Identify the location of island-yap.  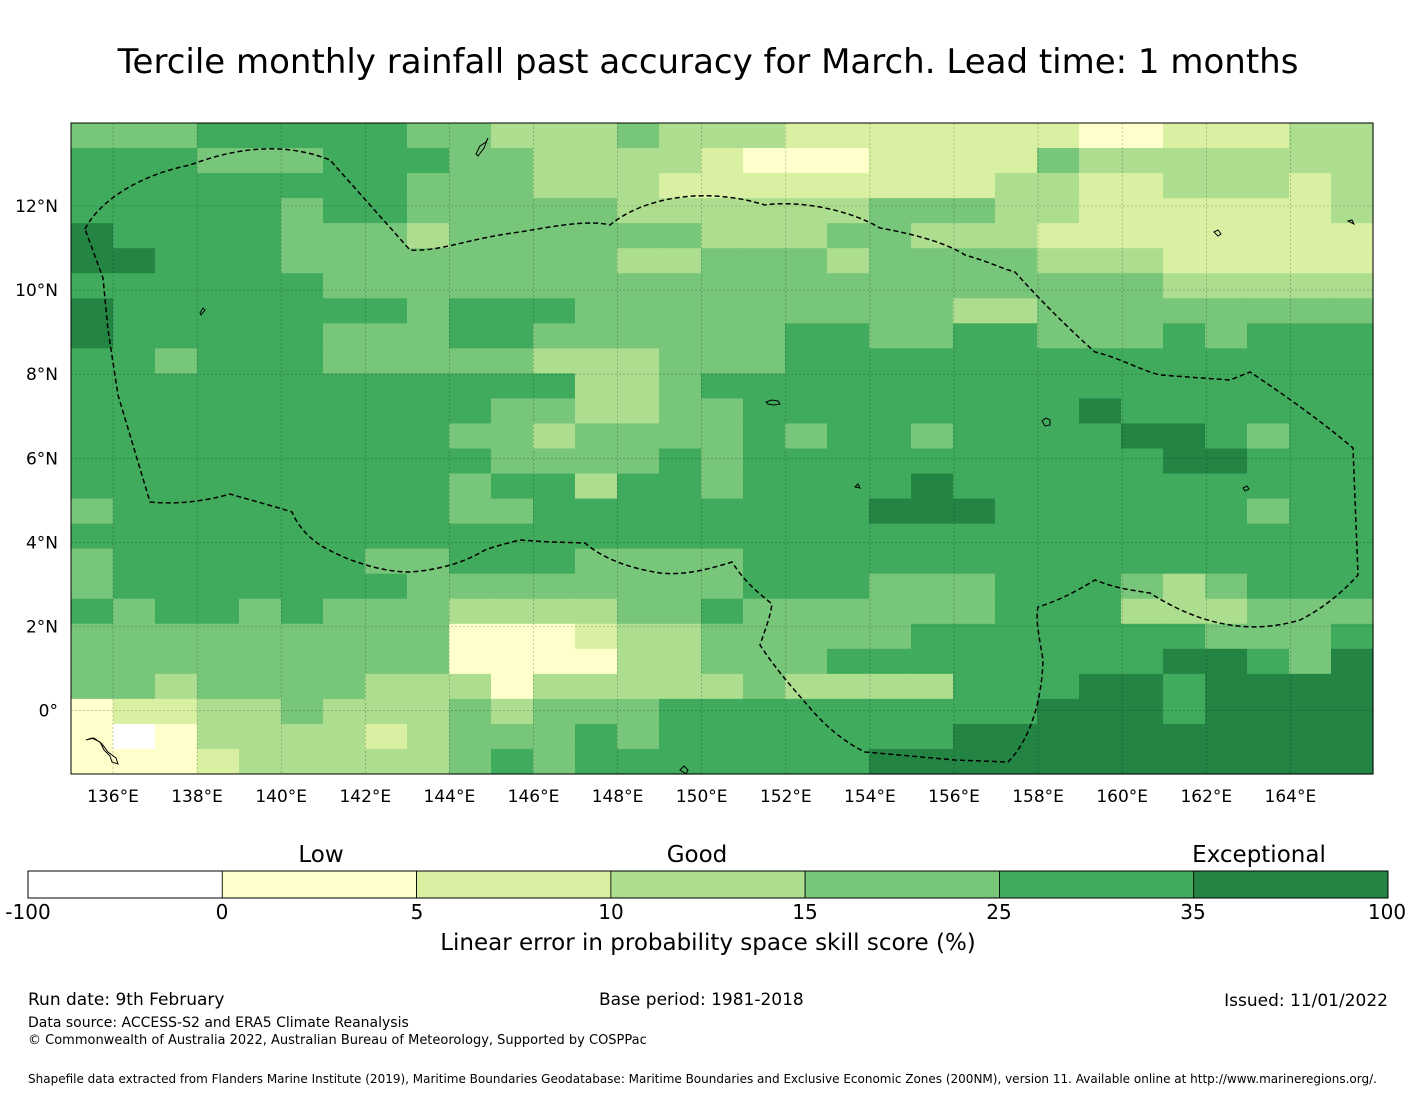
(202, 311).